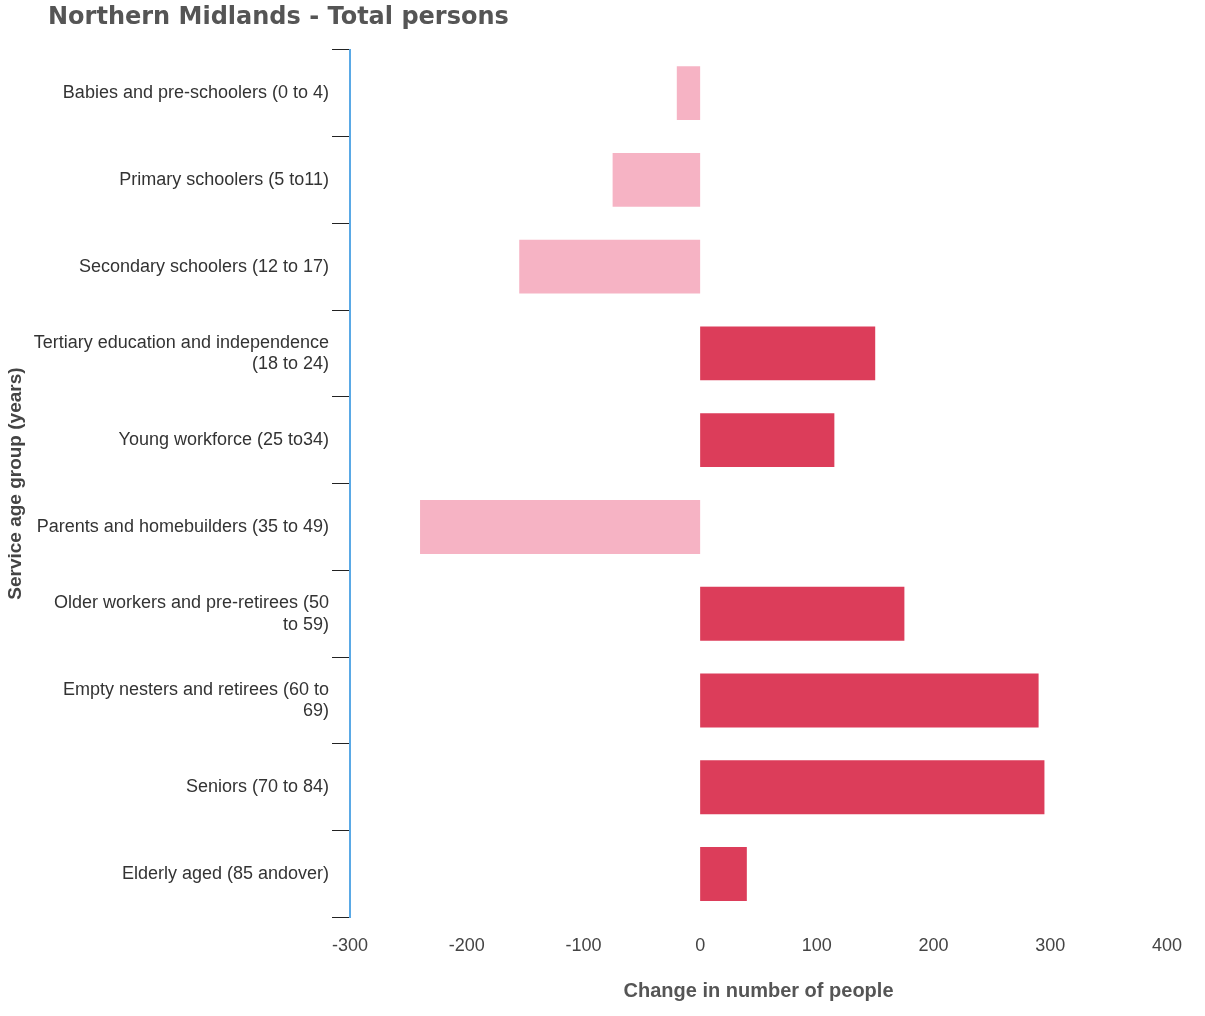 The image size is (1205, 1016). Describe the element at coordinates (181, 352) in the screenshot. I see `y-tick-label: Tertiary education and independence (18 to 24)` at that location.